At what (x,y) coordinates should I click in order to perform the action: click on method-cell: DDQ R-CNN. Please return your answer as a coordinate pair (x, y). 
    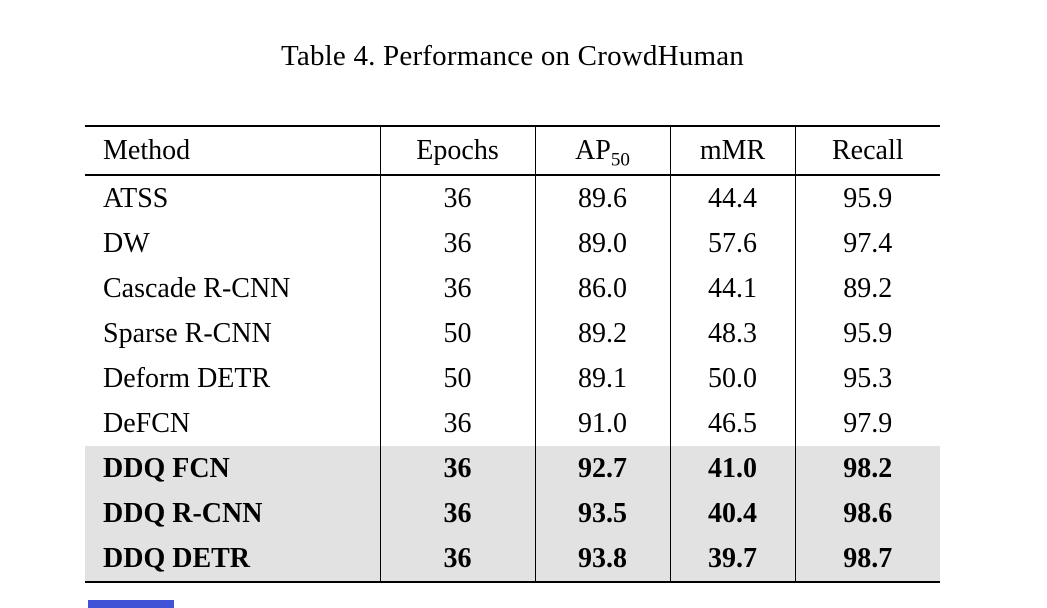
    Looking at the image, I should click on (232, 513).